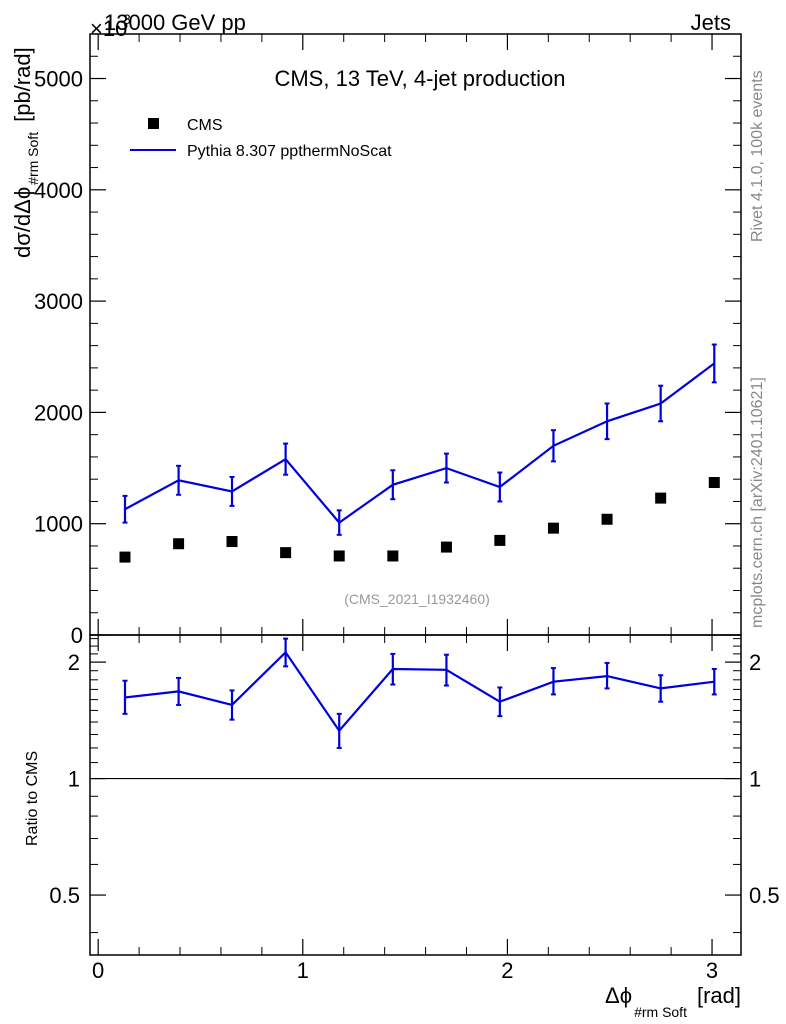 The width and height of the screenshot is (786, 1024). Describe the element at coordinates (261, 138) in the screenshot. I see `legend: CMS Pythia 8.307 ppthermNoScat` at that location.